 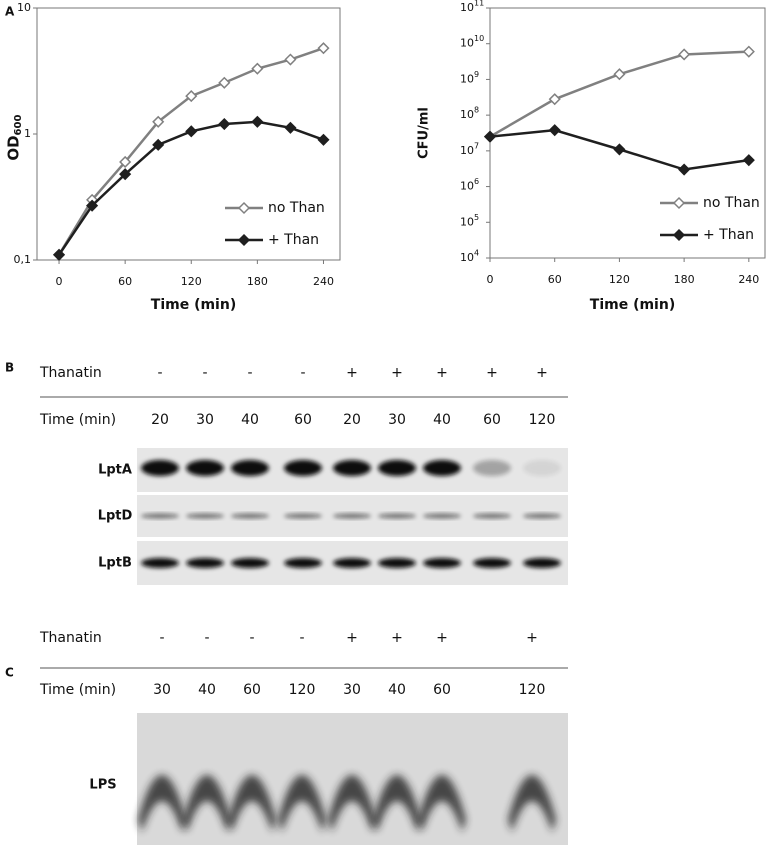 What do you see at coordinates (476, 145) in the screenshot?
I see `y-tick-exponent: 7` at bounding box center [476, 145].